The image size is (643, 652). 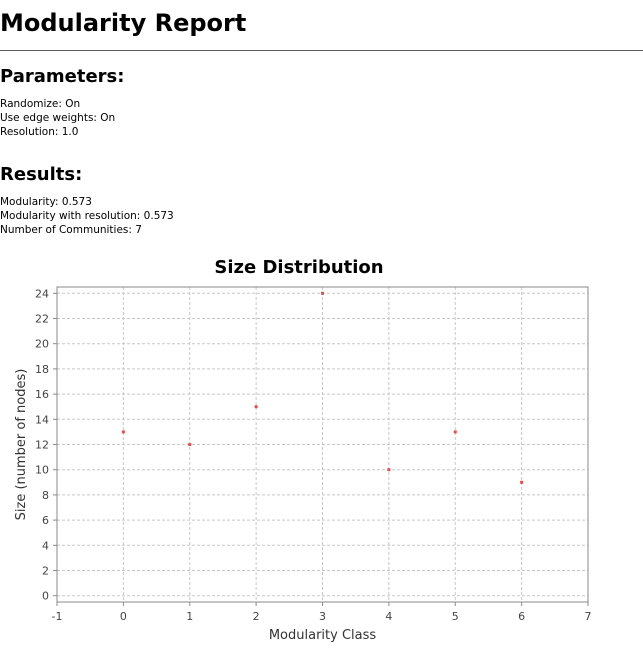 What do you see at coordinates (45, 520) in the screenshot?
I see `y-tick-label: 6` at bounding box center [45, 520].